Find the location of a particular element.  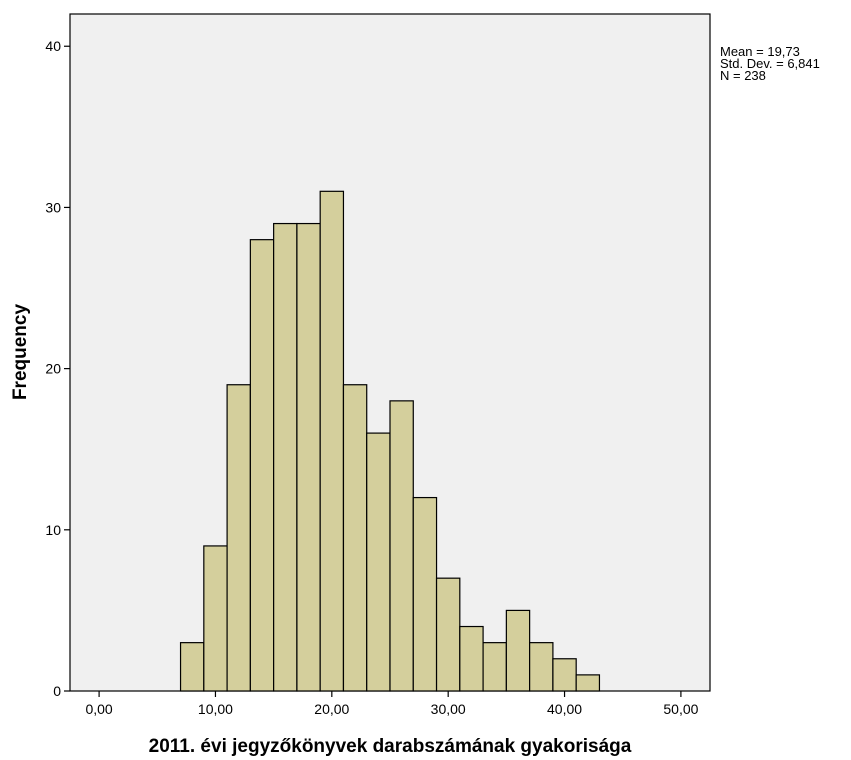

stat-n: N = 238 is located at coordinates (743, 75).